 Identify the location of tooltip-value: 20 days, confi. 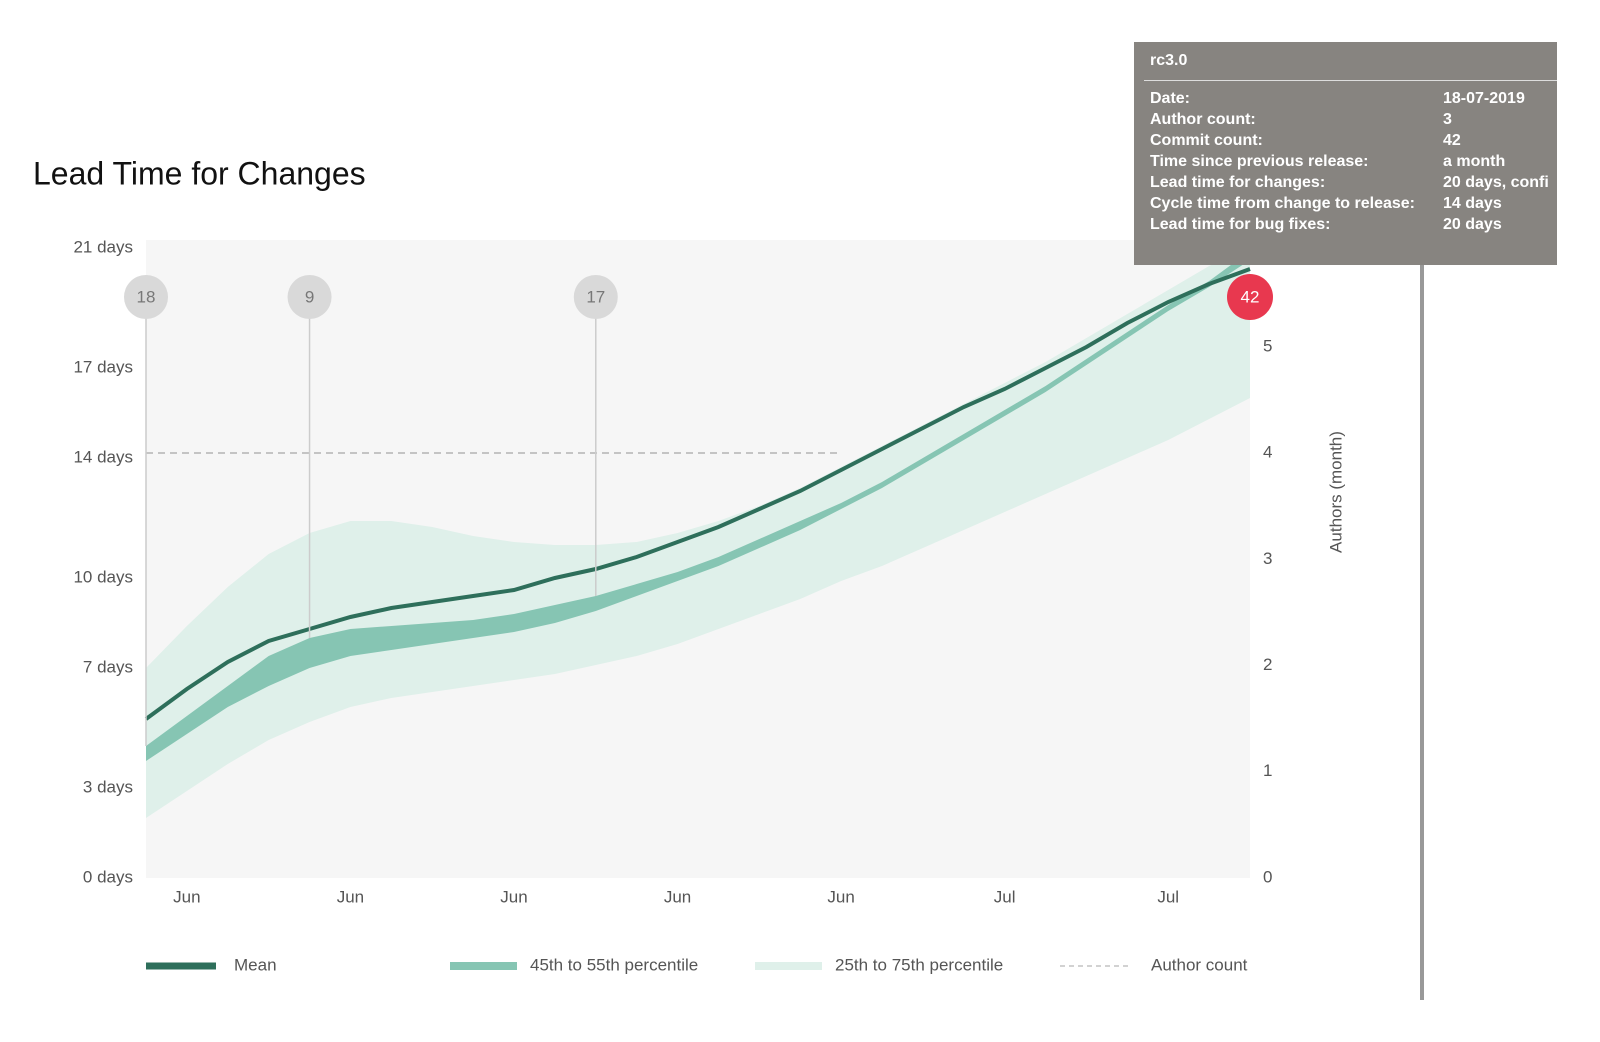
(1496, 182).